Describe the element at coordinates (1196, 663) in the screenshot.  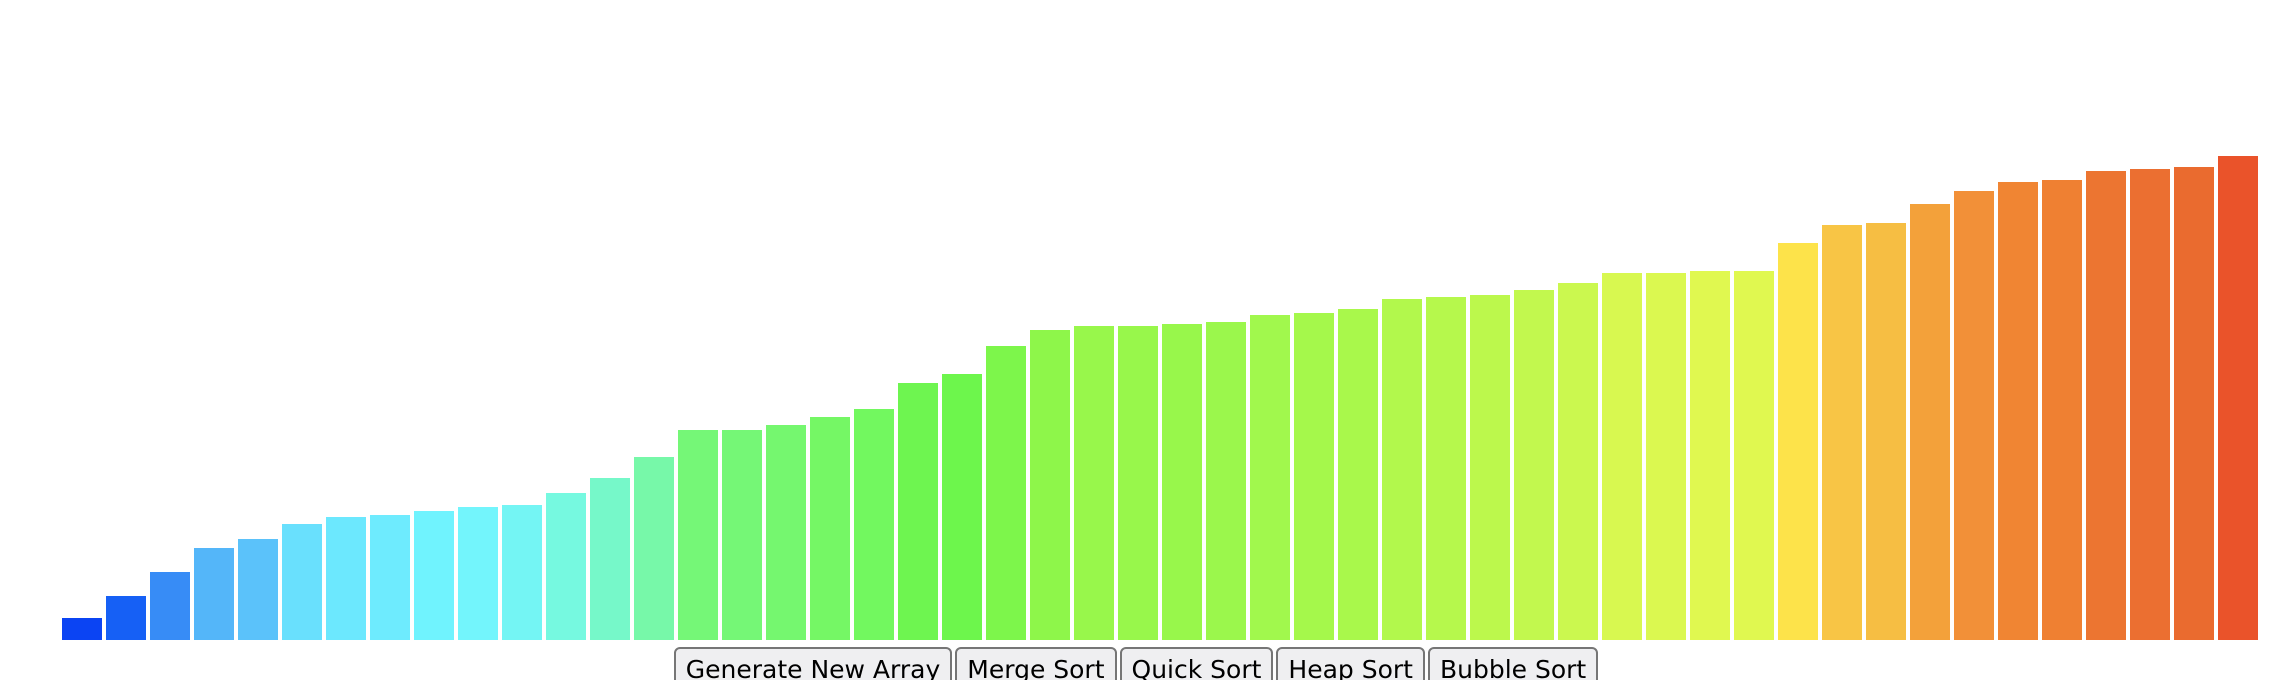
I see `quick-sort-button: Quick Sort` at that location.